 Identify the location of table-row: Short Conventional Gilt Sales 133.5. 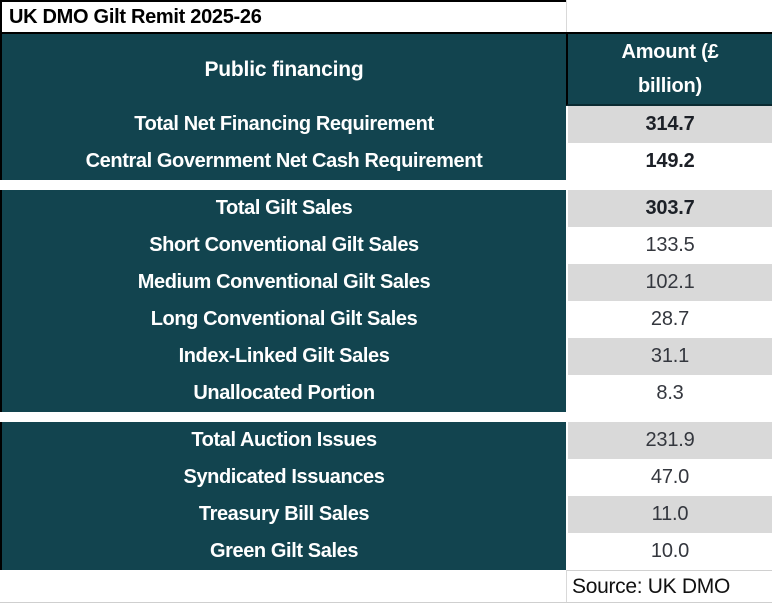
(386, 245).